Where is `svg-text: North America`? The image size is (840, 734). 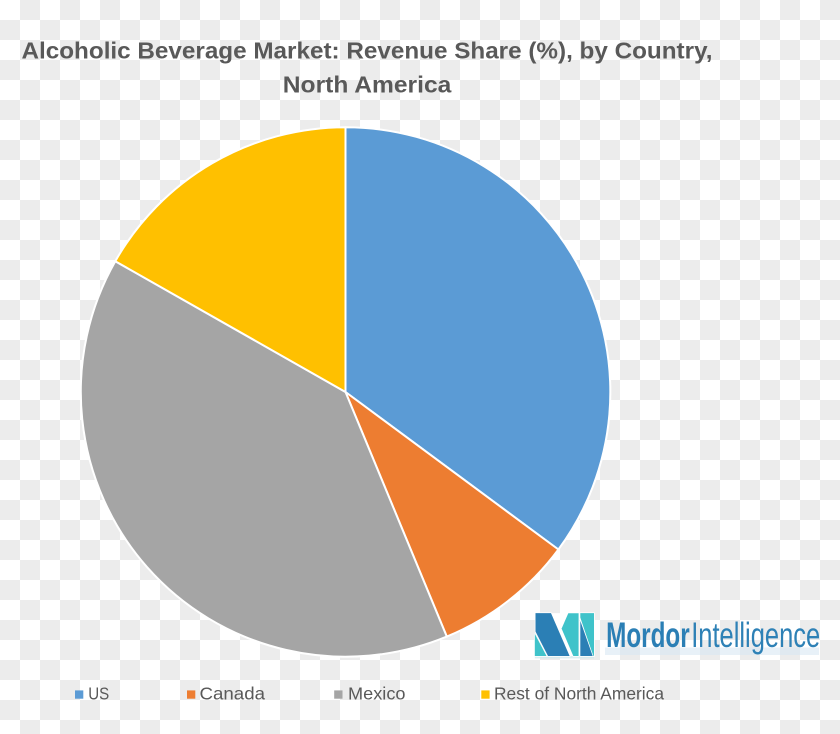
svg-text: North America is located at coordinates (368, 85).